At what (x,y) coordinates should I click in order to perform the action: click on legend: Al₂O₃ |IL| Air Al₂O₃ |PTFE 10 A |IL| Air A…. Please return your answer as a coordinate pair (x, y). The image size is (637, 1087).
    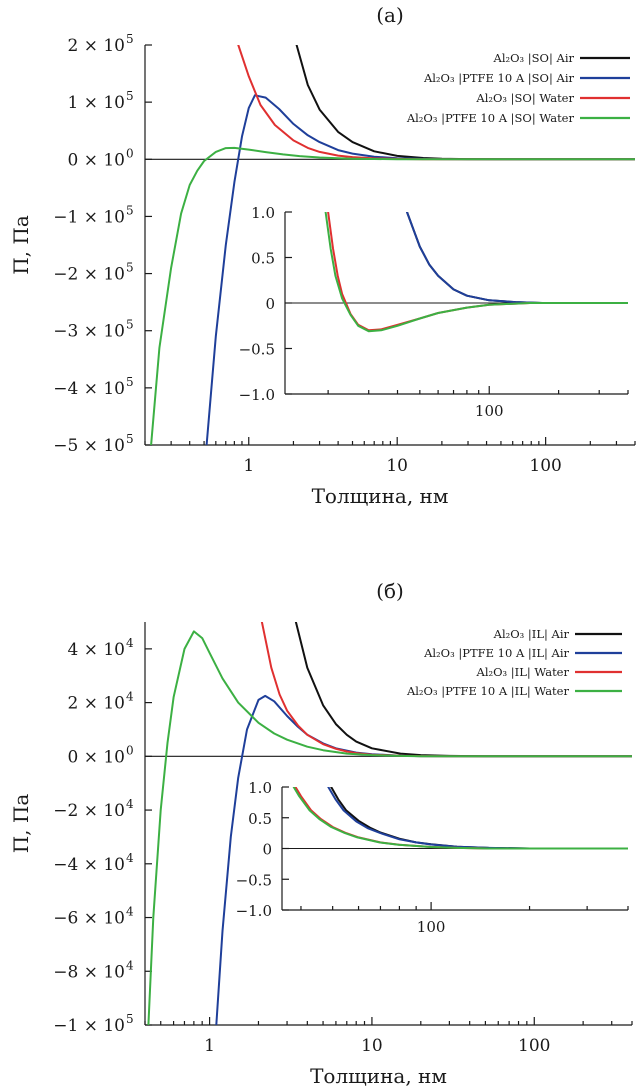
    Looking at the image, I should click on (514, 663).